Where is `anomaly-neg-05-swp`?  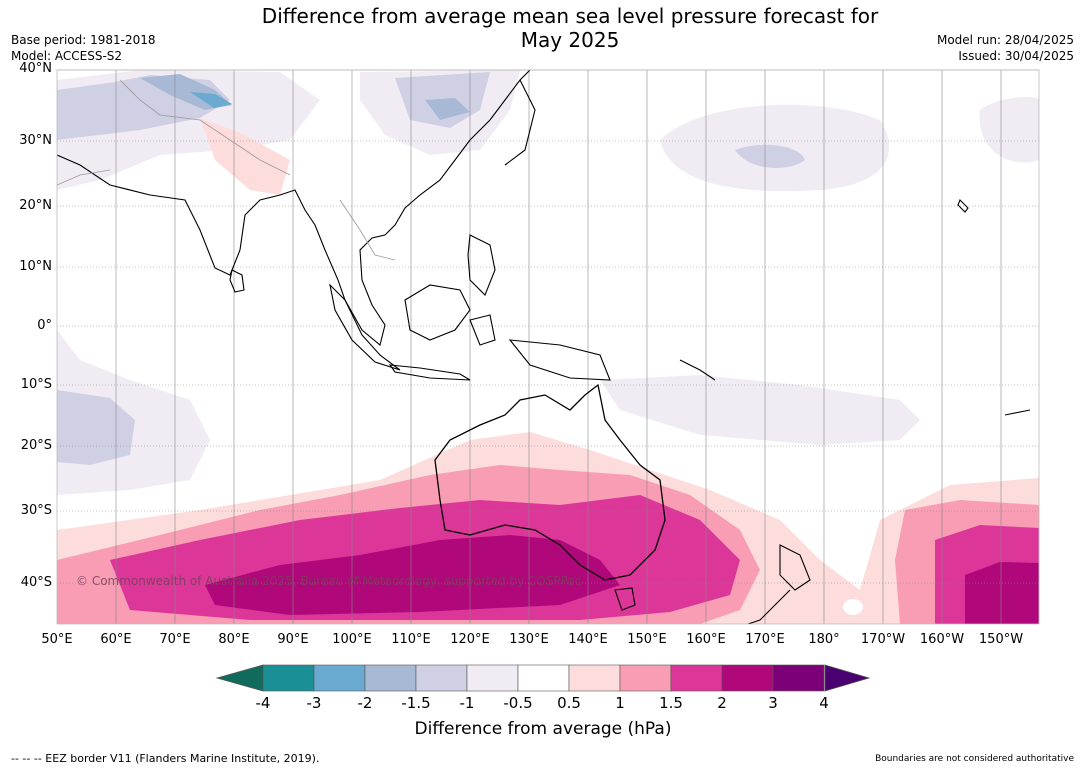
anomaly-neg-05-swp is located at coordinates (760, 410).